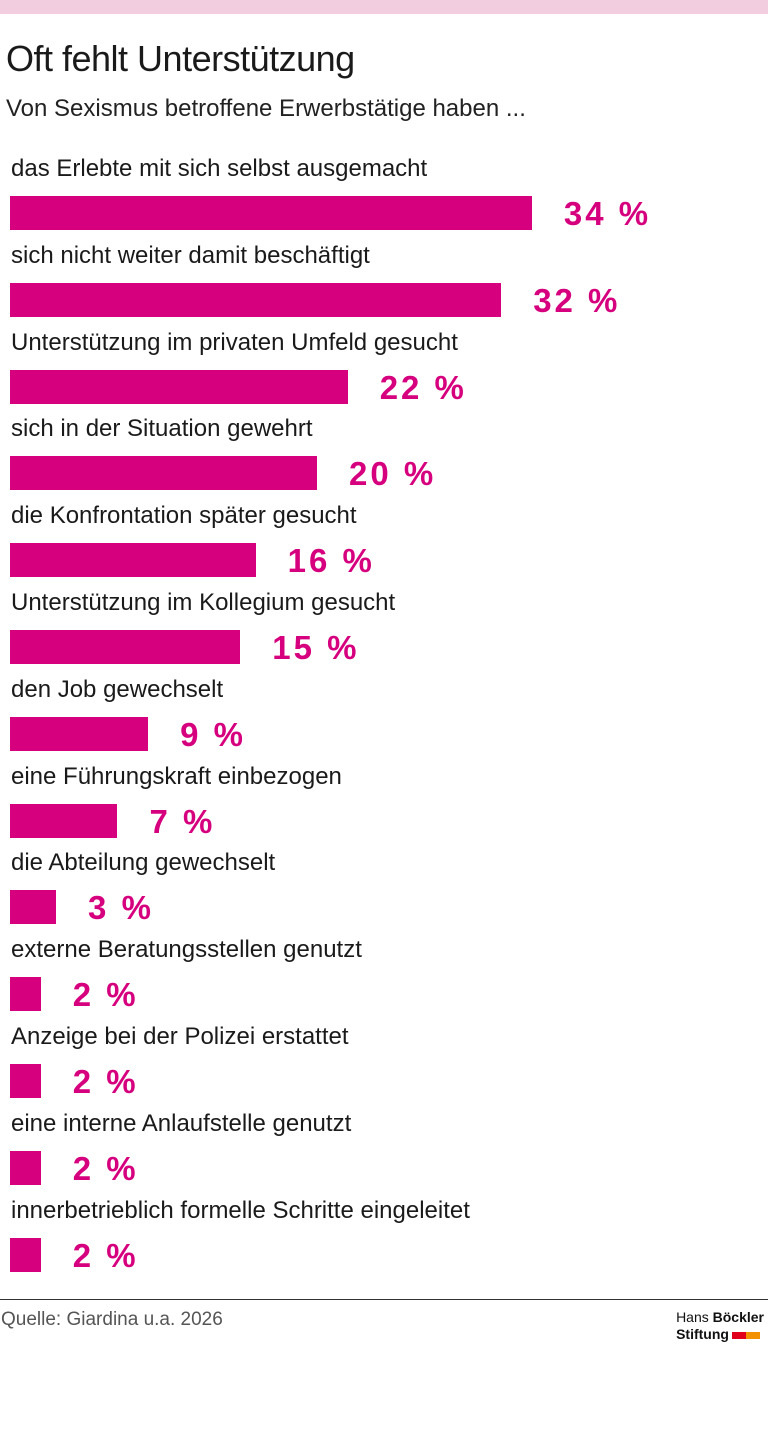  Describe the element at coordinates (738, 1317) in the screenshot. I see `logo-text-boeckler: Böckler` at that location.